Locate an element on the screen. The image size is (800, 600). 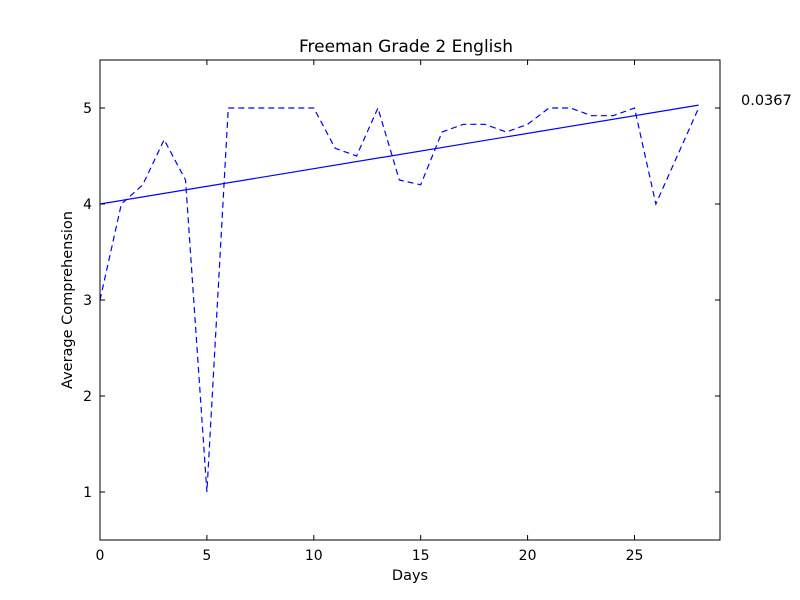
y-tick-label: 2 is located at coordinates (87, 397).